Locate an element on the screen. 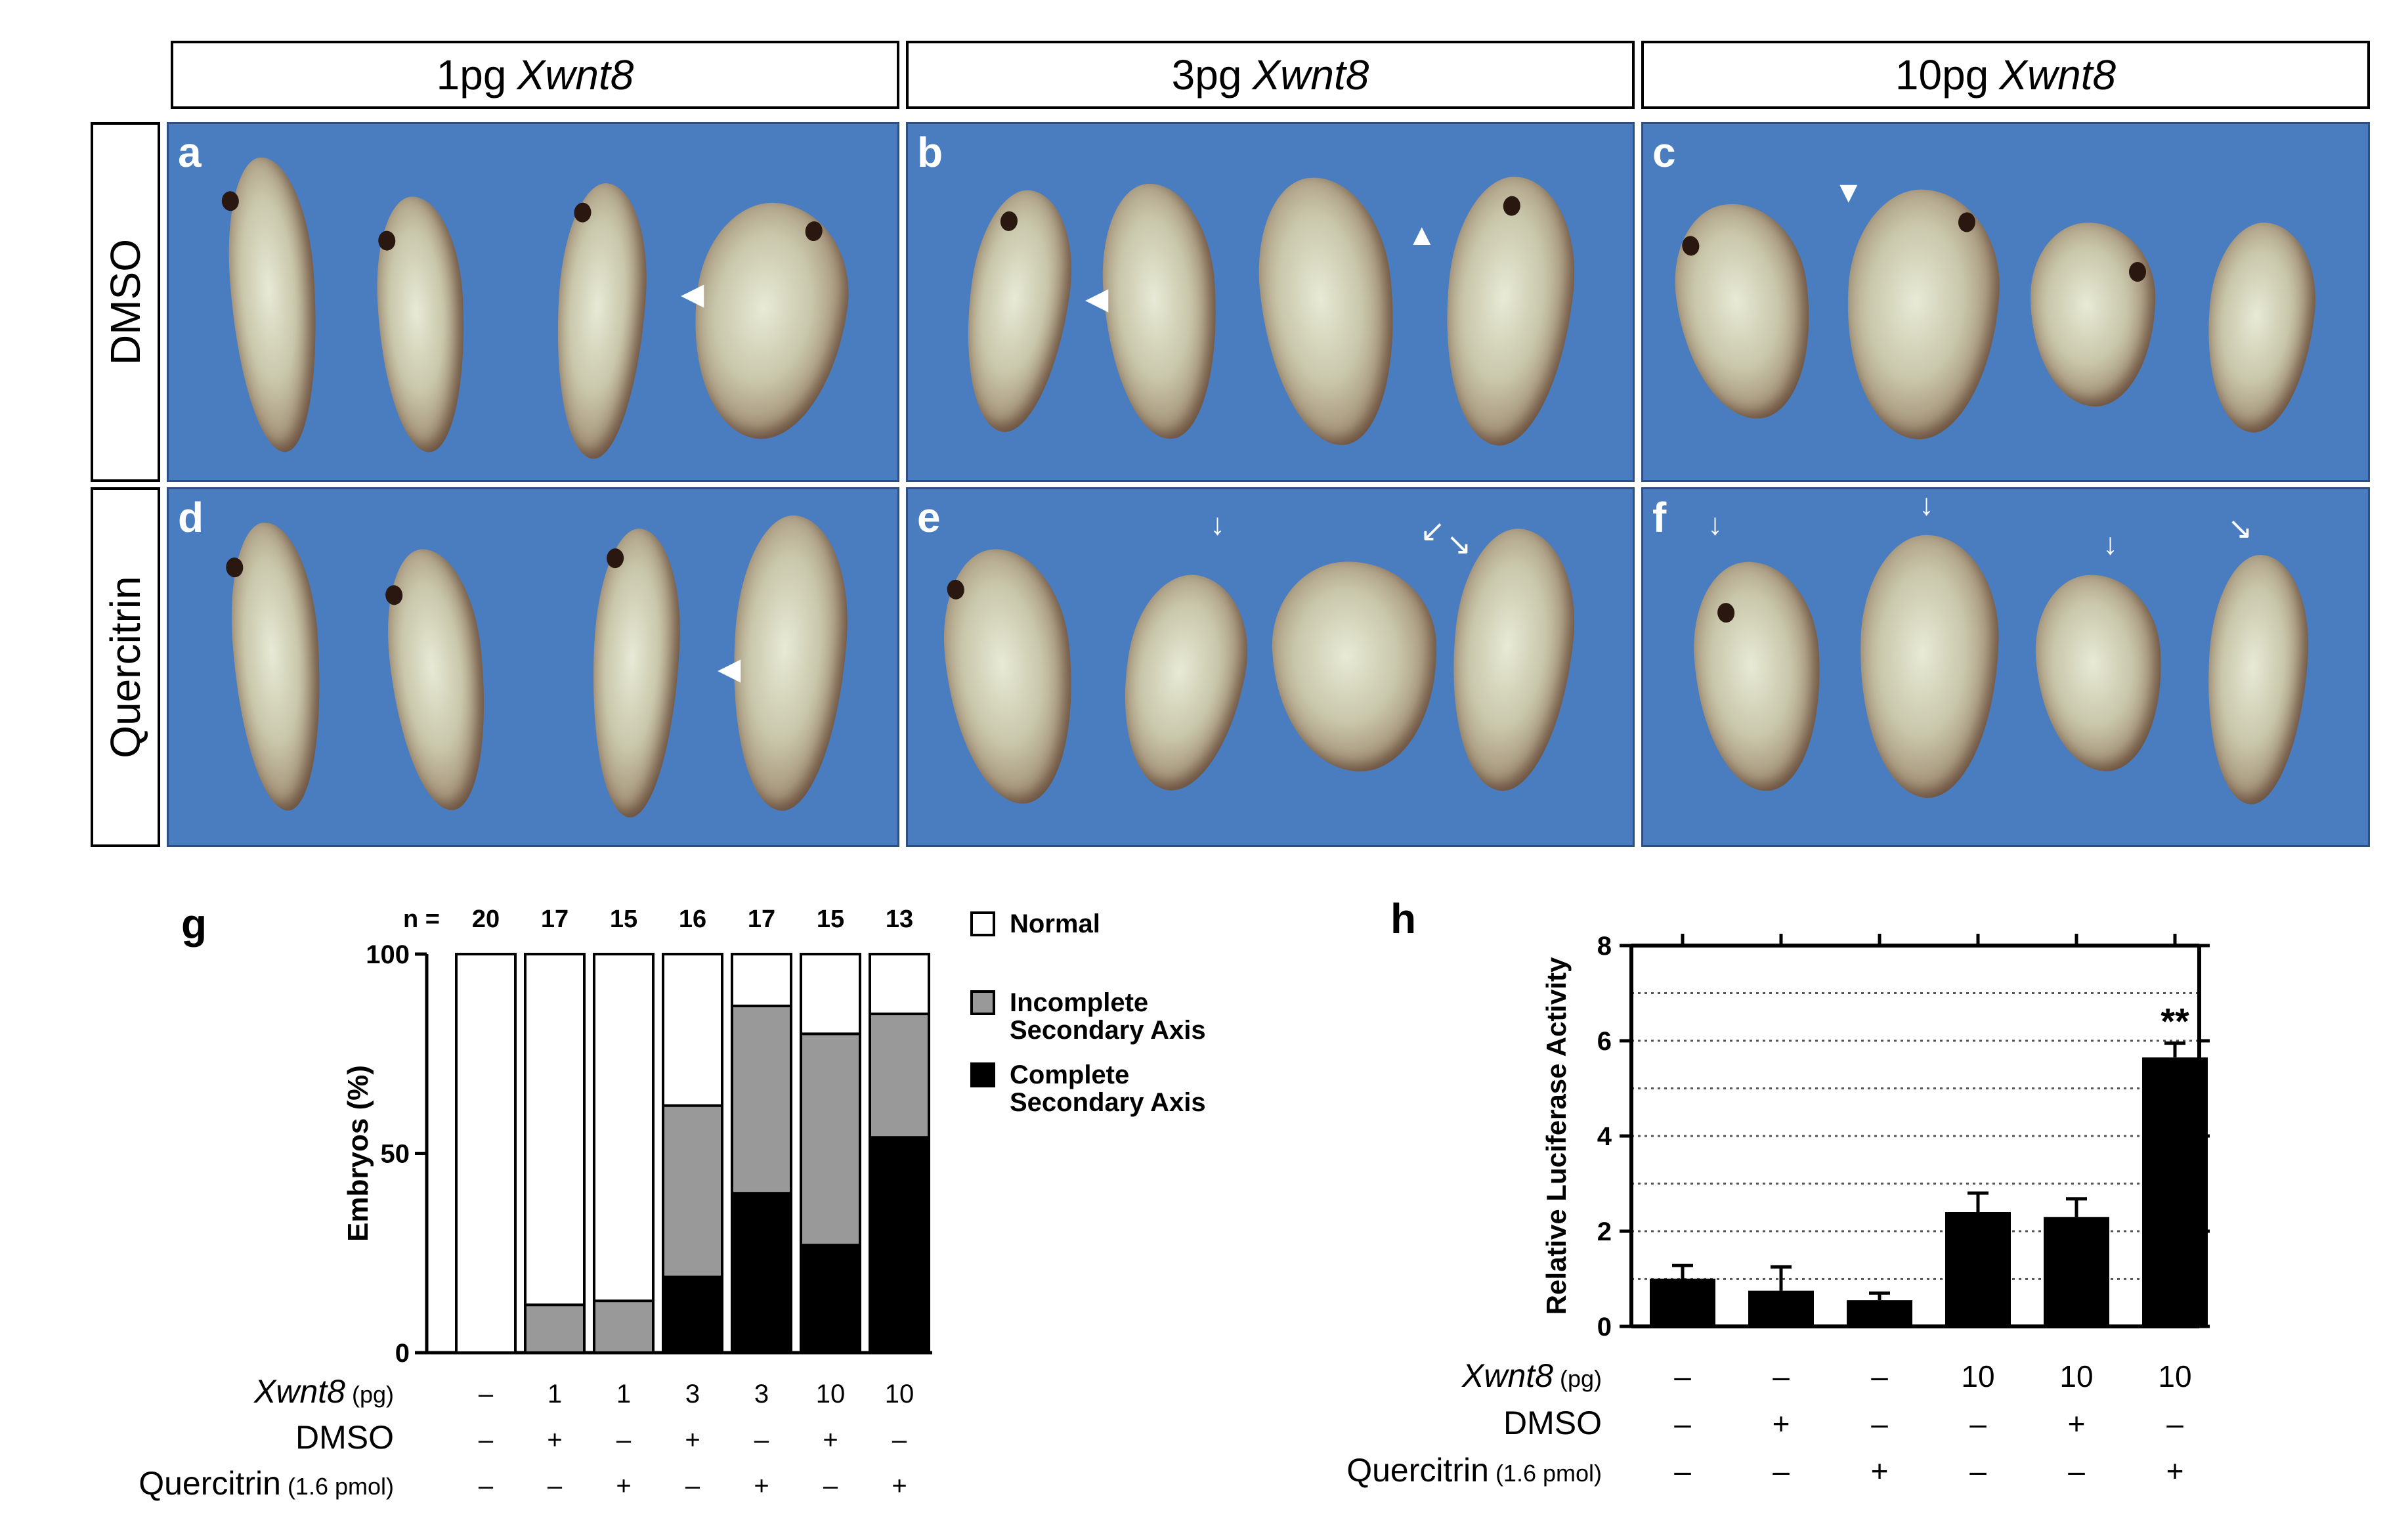 The height and width of the screenshot is (1528, 2408). photo-panel-a: a ◀ is located at coordinates (533, 302).